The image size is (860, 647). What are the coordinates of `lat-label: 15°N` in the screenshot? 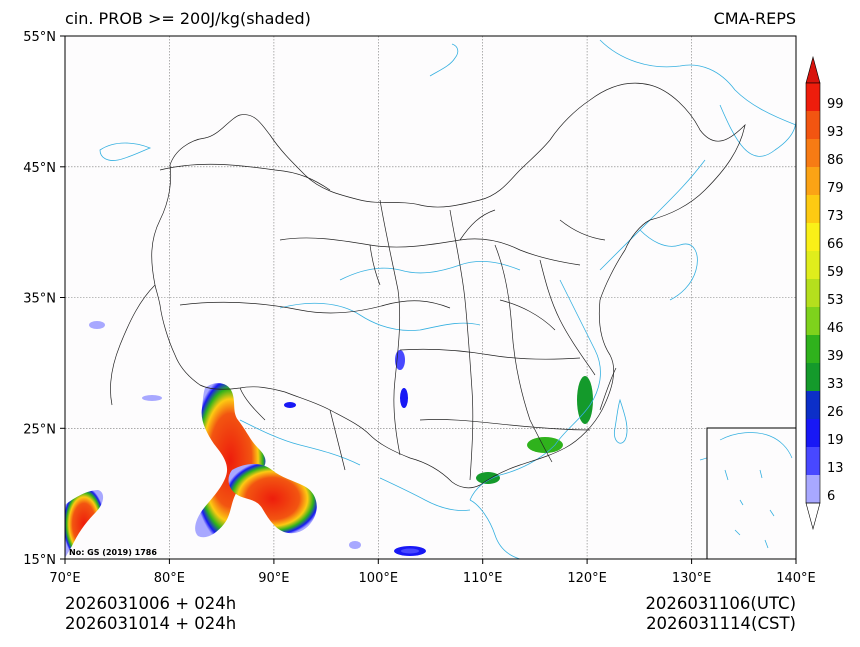 It's located at (39, 560).